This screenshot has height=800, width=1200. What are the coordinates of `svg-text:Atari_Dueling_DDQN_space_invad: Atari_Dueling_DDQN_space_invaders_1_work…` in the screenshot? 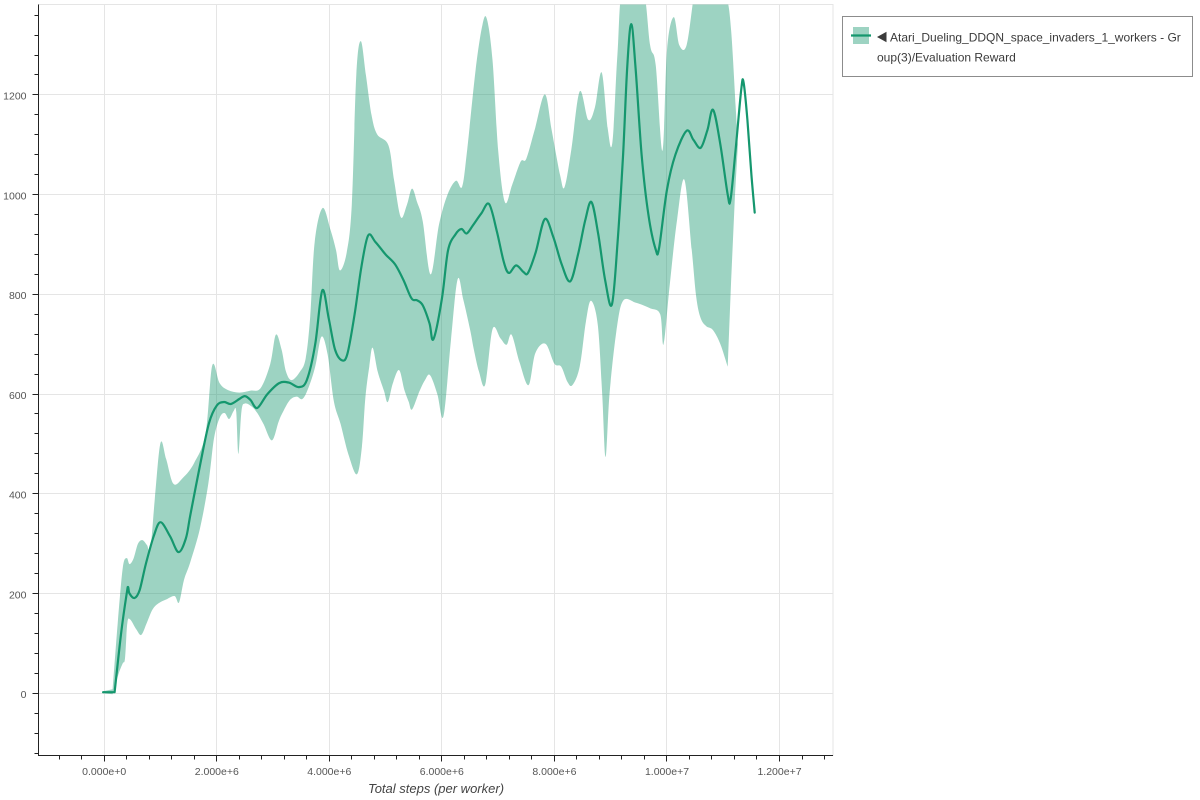 It's located at (1035, 38).